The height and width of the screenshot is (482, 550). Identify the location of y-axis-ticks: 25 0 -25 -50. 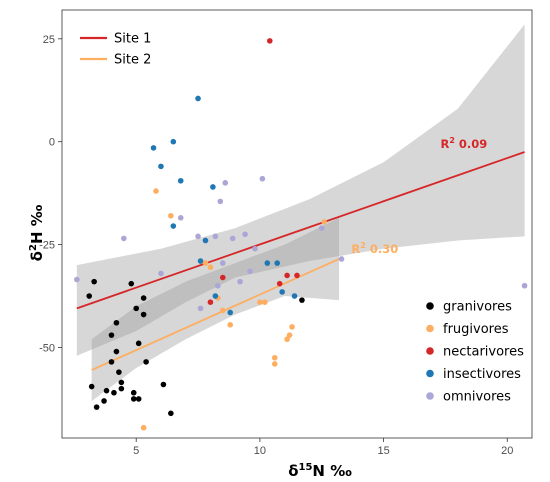
(50, 194).